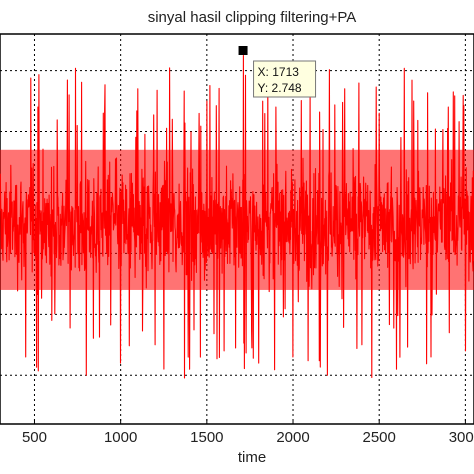 This screenshot has width=474, height=474. I want to click on data-tip-marker, so click(243, 50).